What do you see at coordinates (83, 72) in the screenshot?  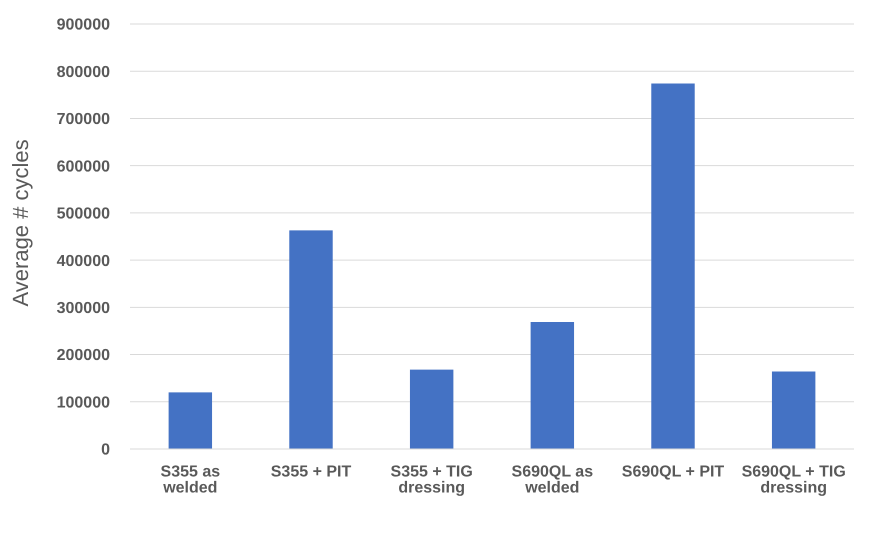 I see `y-tick-label: 800000` at bounding box center [83, 72].